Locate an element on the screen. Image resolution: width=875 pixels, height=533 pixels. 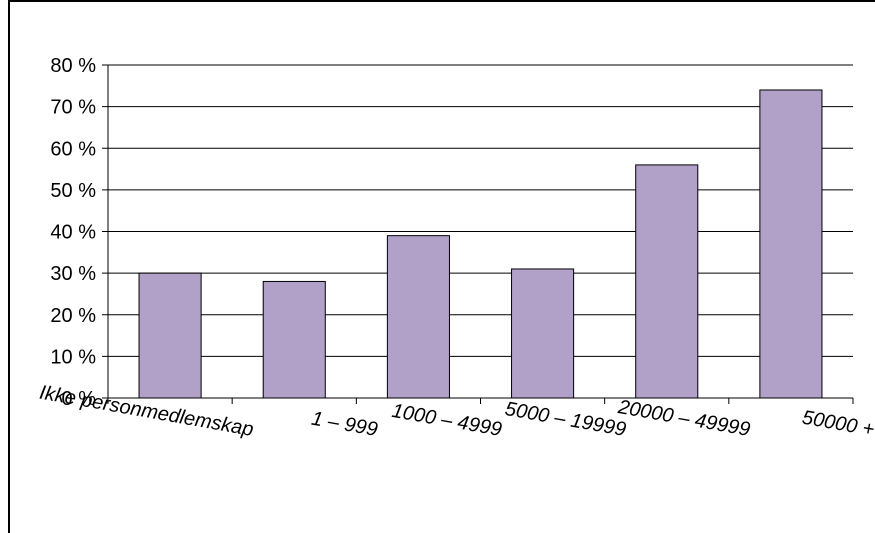
y-tick-label: 80 % is located at coordinates (73, 66).